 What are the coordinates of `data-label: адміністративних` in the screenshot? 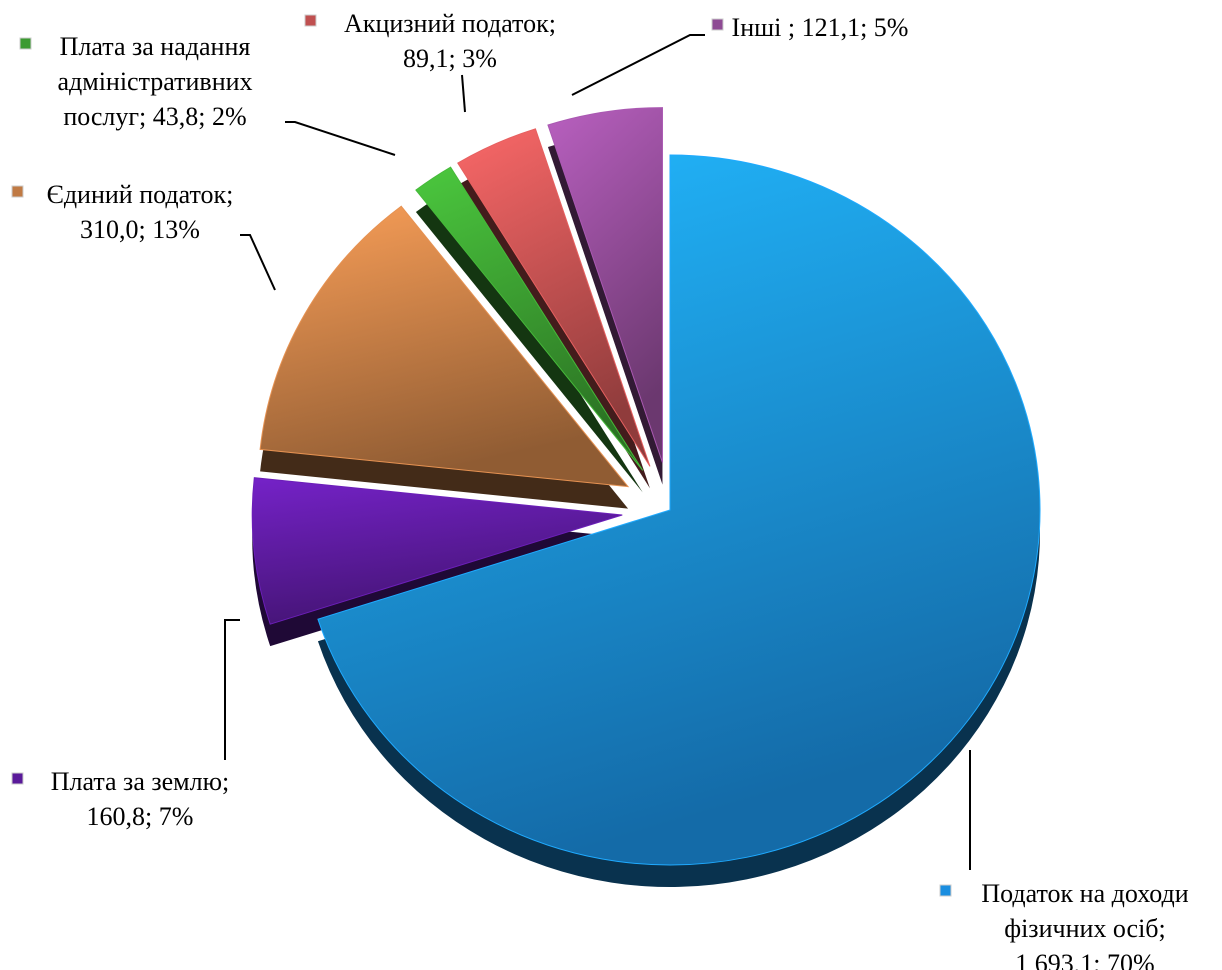 It's located at (154, 81).